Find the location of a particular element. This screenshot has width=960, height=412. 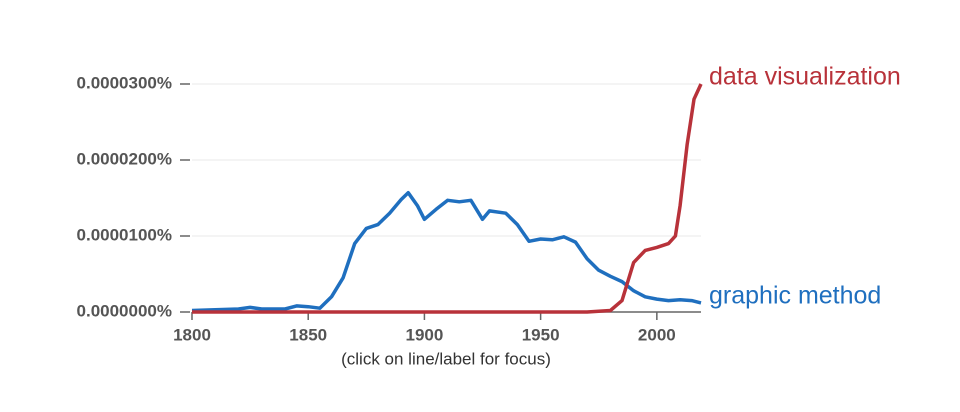

x-tick-label: 1800 is located at coordinates (192, 334).